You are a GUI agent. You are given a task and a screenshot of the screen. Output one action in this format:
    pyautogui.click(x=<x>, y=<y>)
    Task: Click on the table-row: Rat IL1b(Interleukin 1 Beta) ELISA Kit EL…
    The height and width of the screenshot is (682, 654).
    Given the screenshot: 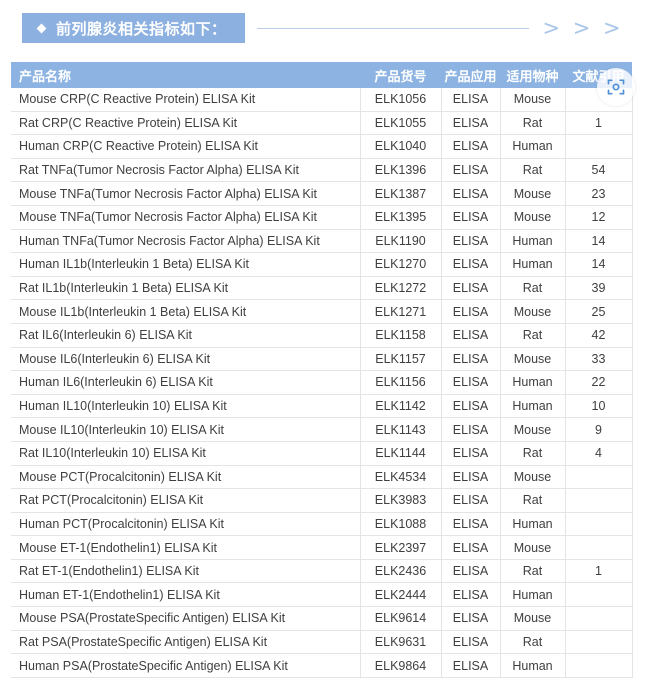 What is the action you would take?
    pyautogui.click(x=322, y=288)
    